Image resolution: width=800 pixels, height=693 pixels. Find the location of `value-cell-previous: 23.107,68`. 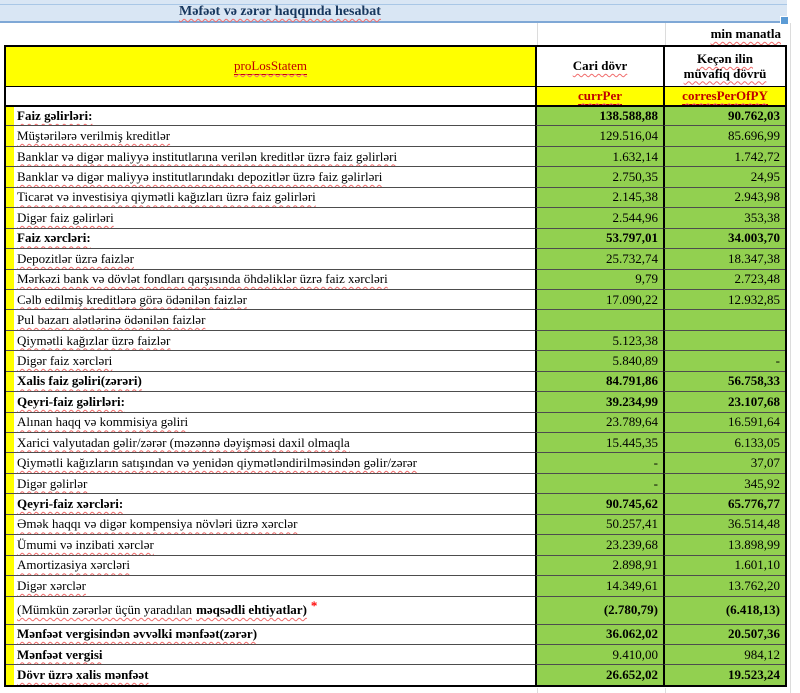

value-cell-previous: 23.107,68 is located at coordinates (724, 401).